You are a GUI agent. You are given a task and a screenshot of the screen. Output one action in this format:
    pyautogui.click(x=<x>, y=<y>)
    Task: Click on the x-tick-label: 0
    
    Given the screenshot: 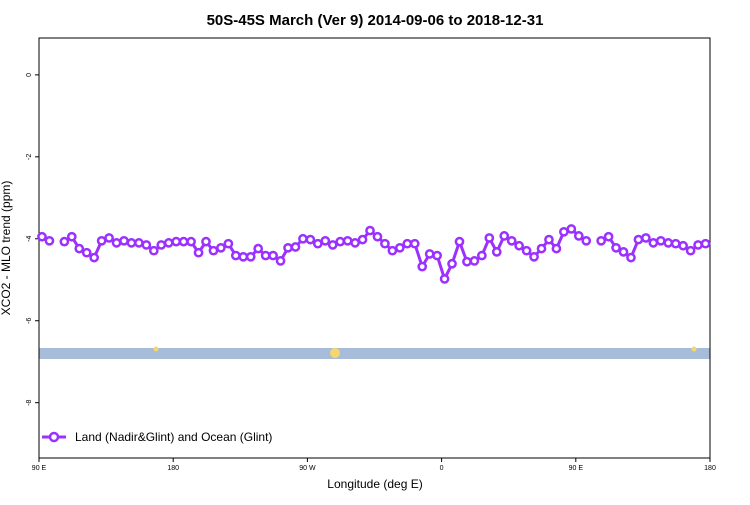 What is the action you would take?
    pyautogui.click(x=442, y=468)
    